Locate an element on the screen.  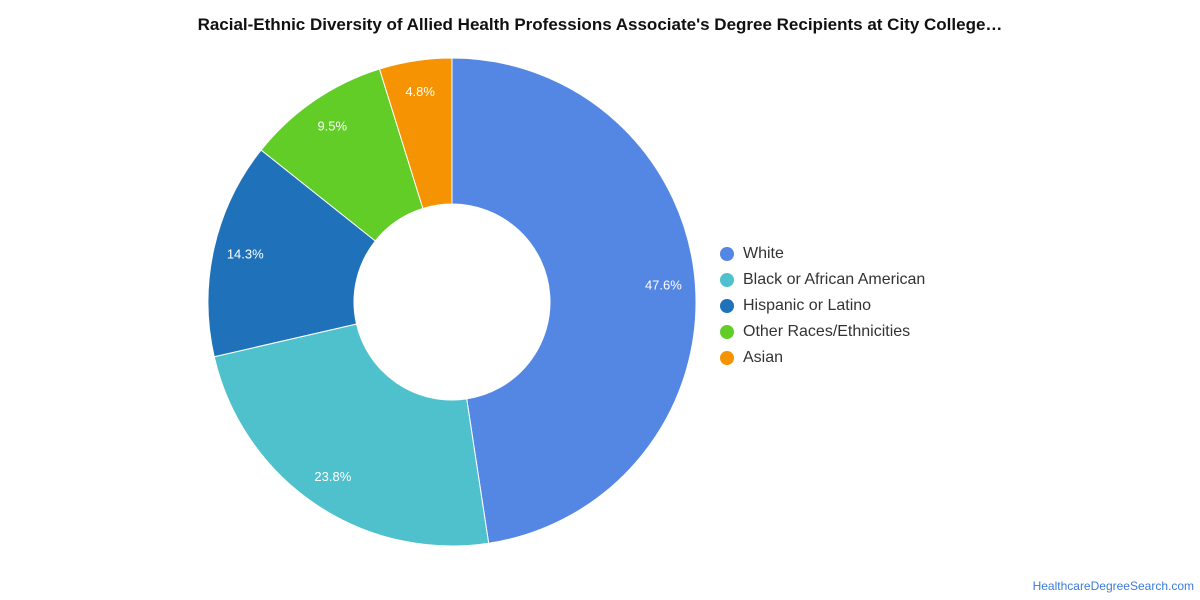
legend-label: Hispanic or Latino is located at coordinates (807, 305).